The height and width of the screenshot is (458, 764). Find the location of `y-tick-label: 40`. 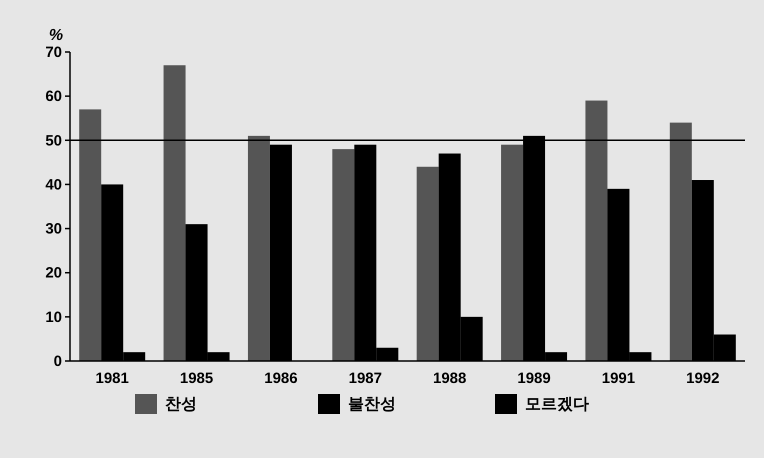

y-tick-label: 40 is located at coordinates (53, 185).